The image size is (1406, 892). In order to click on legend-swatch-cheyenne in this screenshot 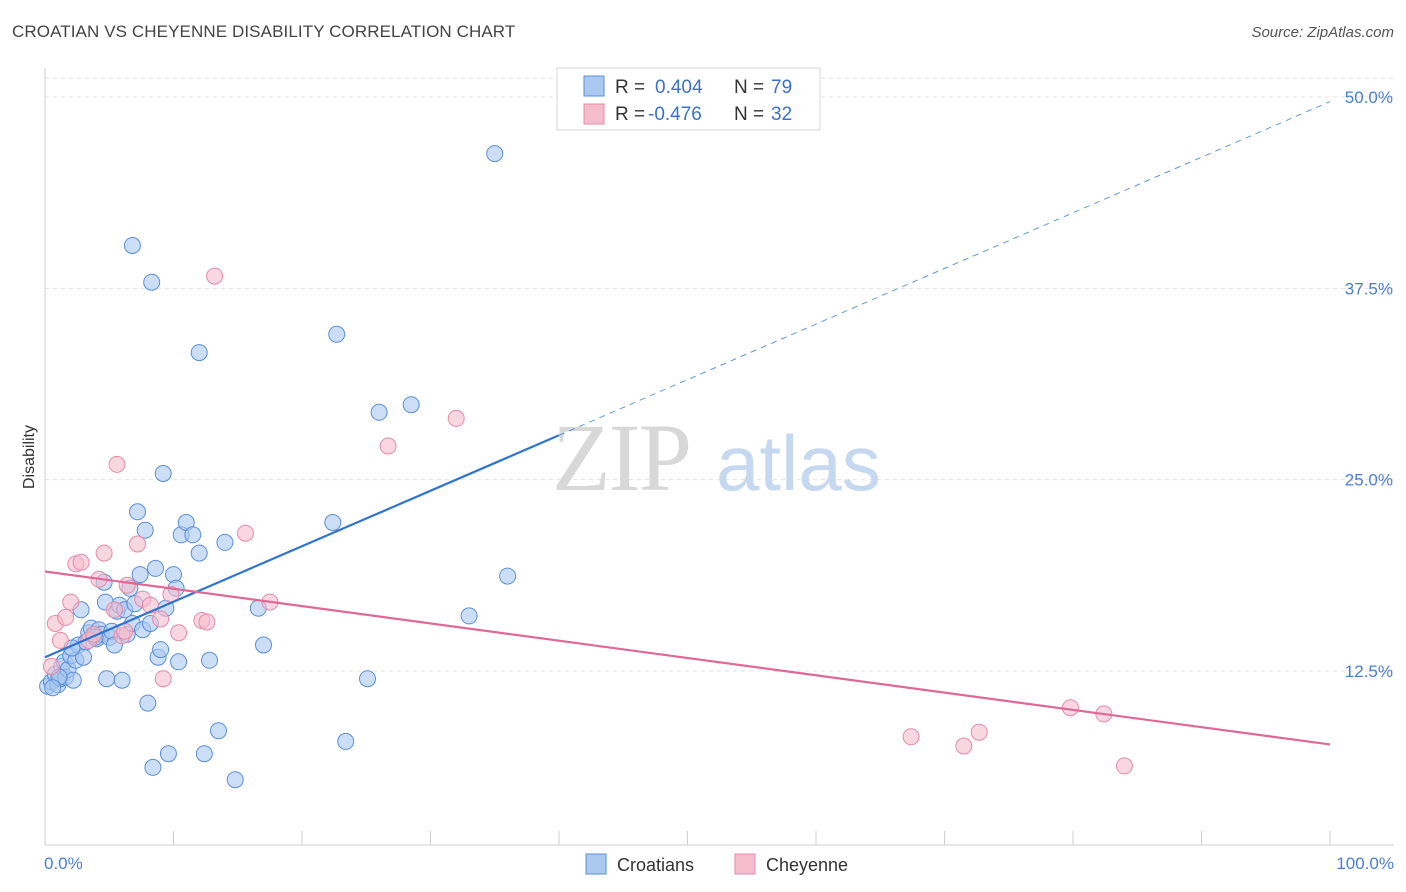, I will do `click(594, 114)`.